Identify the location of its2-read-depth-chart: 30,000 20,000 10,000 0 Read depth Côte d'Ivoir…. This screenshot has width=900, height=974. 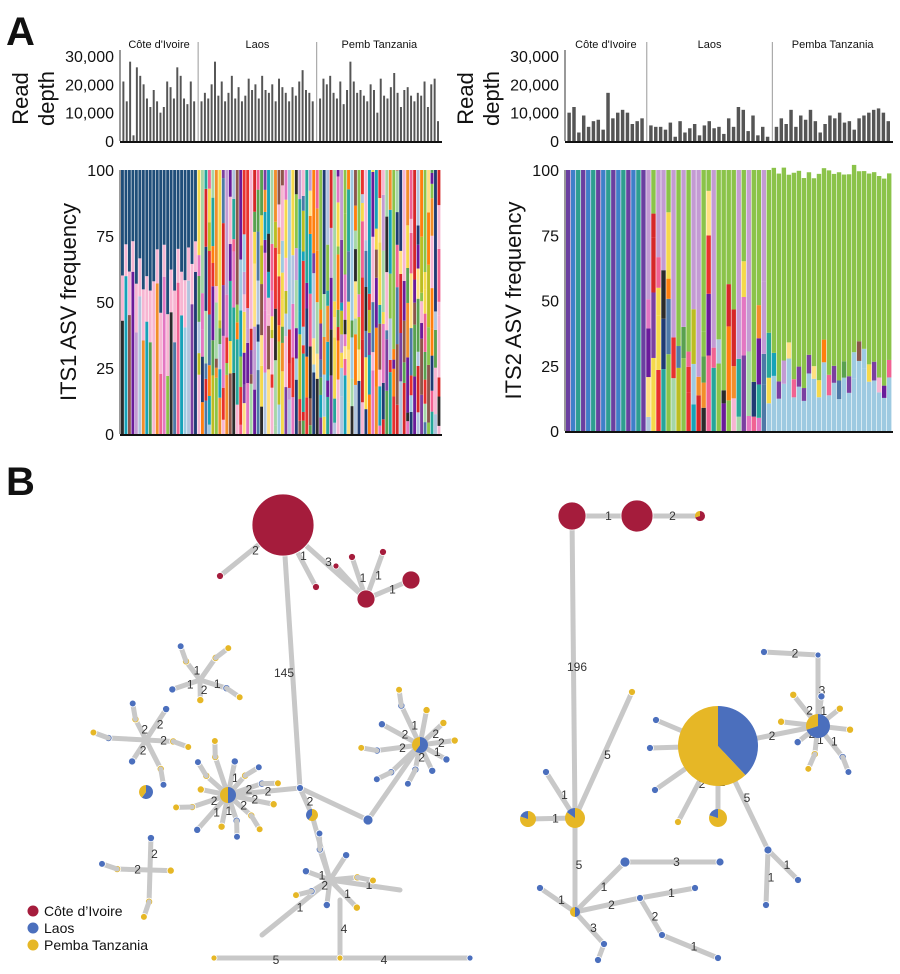
(673, 95).